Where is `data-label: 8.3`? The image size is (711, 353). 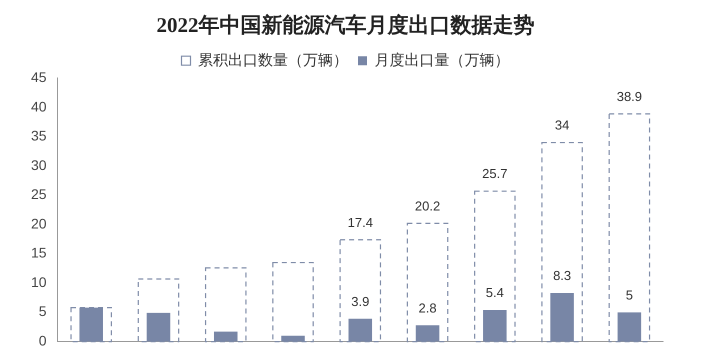 data-label: 8.3 is located at coordinates (562, 276).